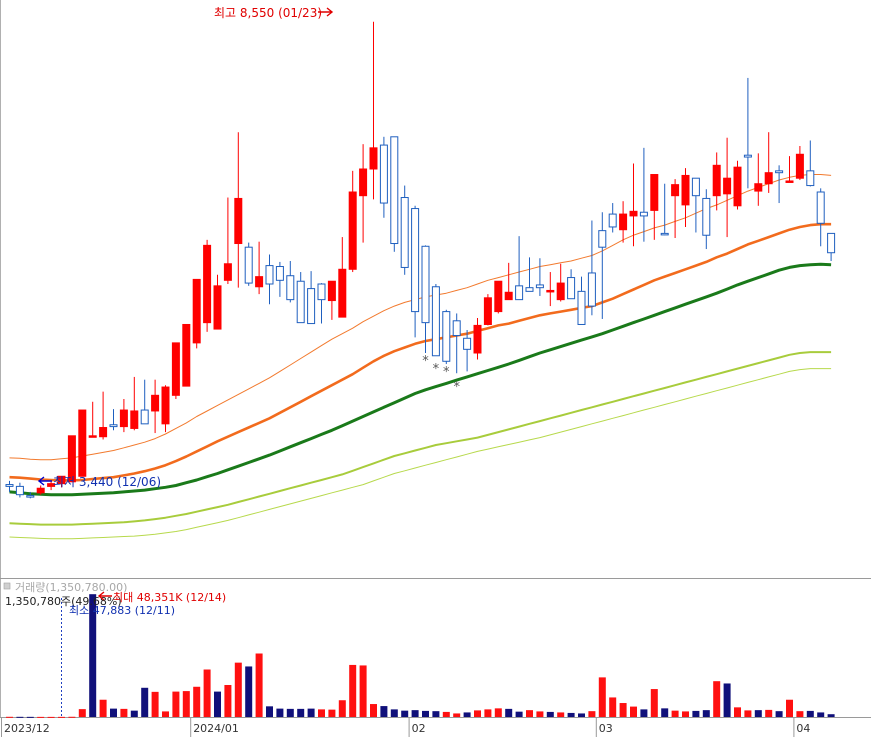 The height and width of the screenshot is (741, 871). Describe the element at coordinates (7, 586) in the screenshot. I see `volume-legend-swatch` at that location.